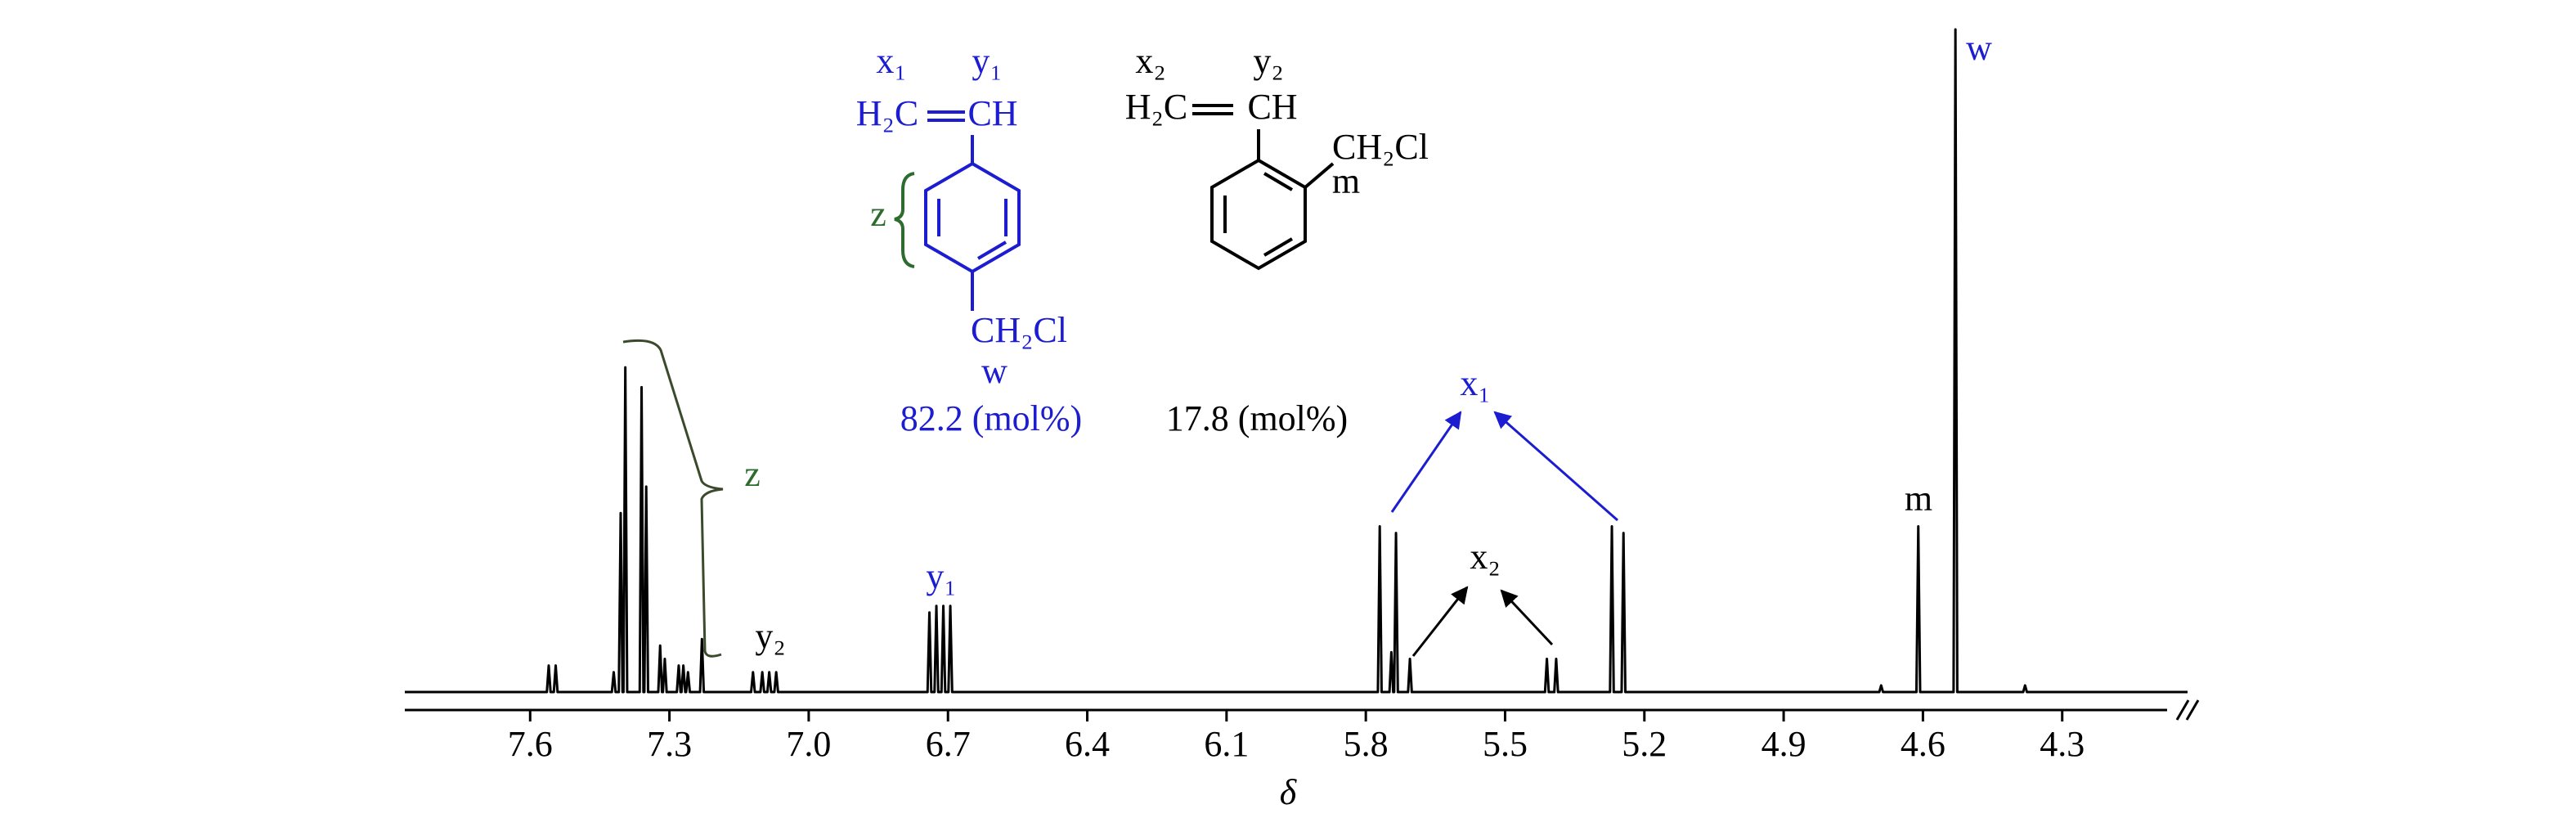 The width and height of the screenshot is (2576, 827). I want to click on x-tick-label: 7.0, so click(809, 744).